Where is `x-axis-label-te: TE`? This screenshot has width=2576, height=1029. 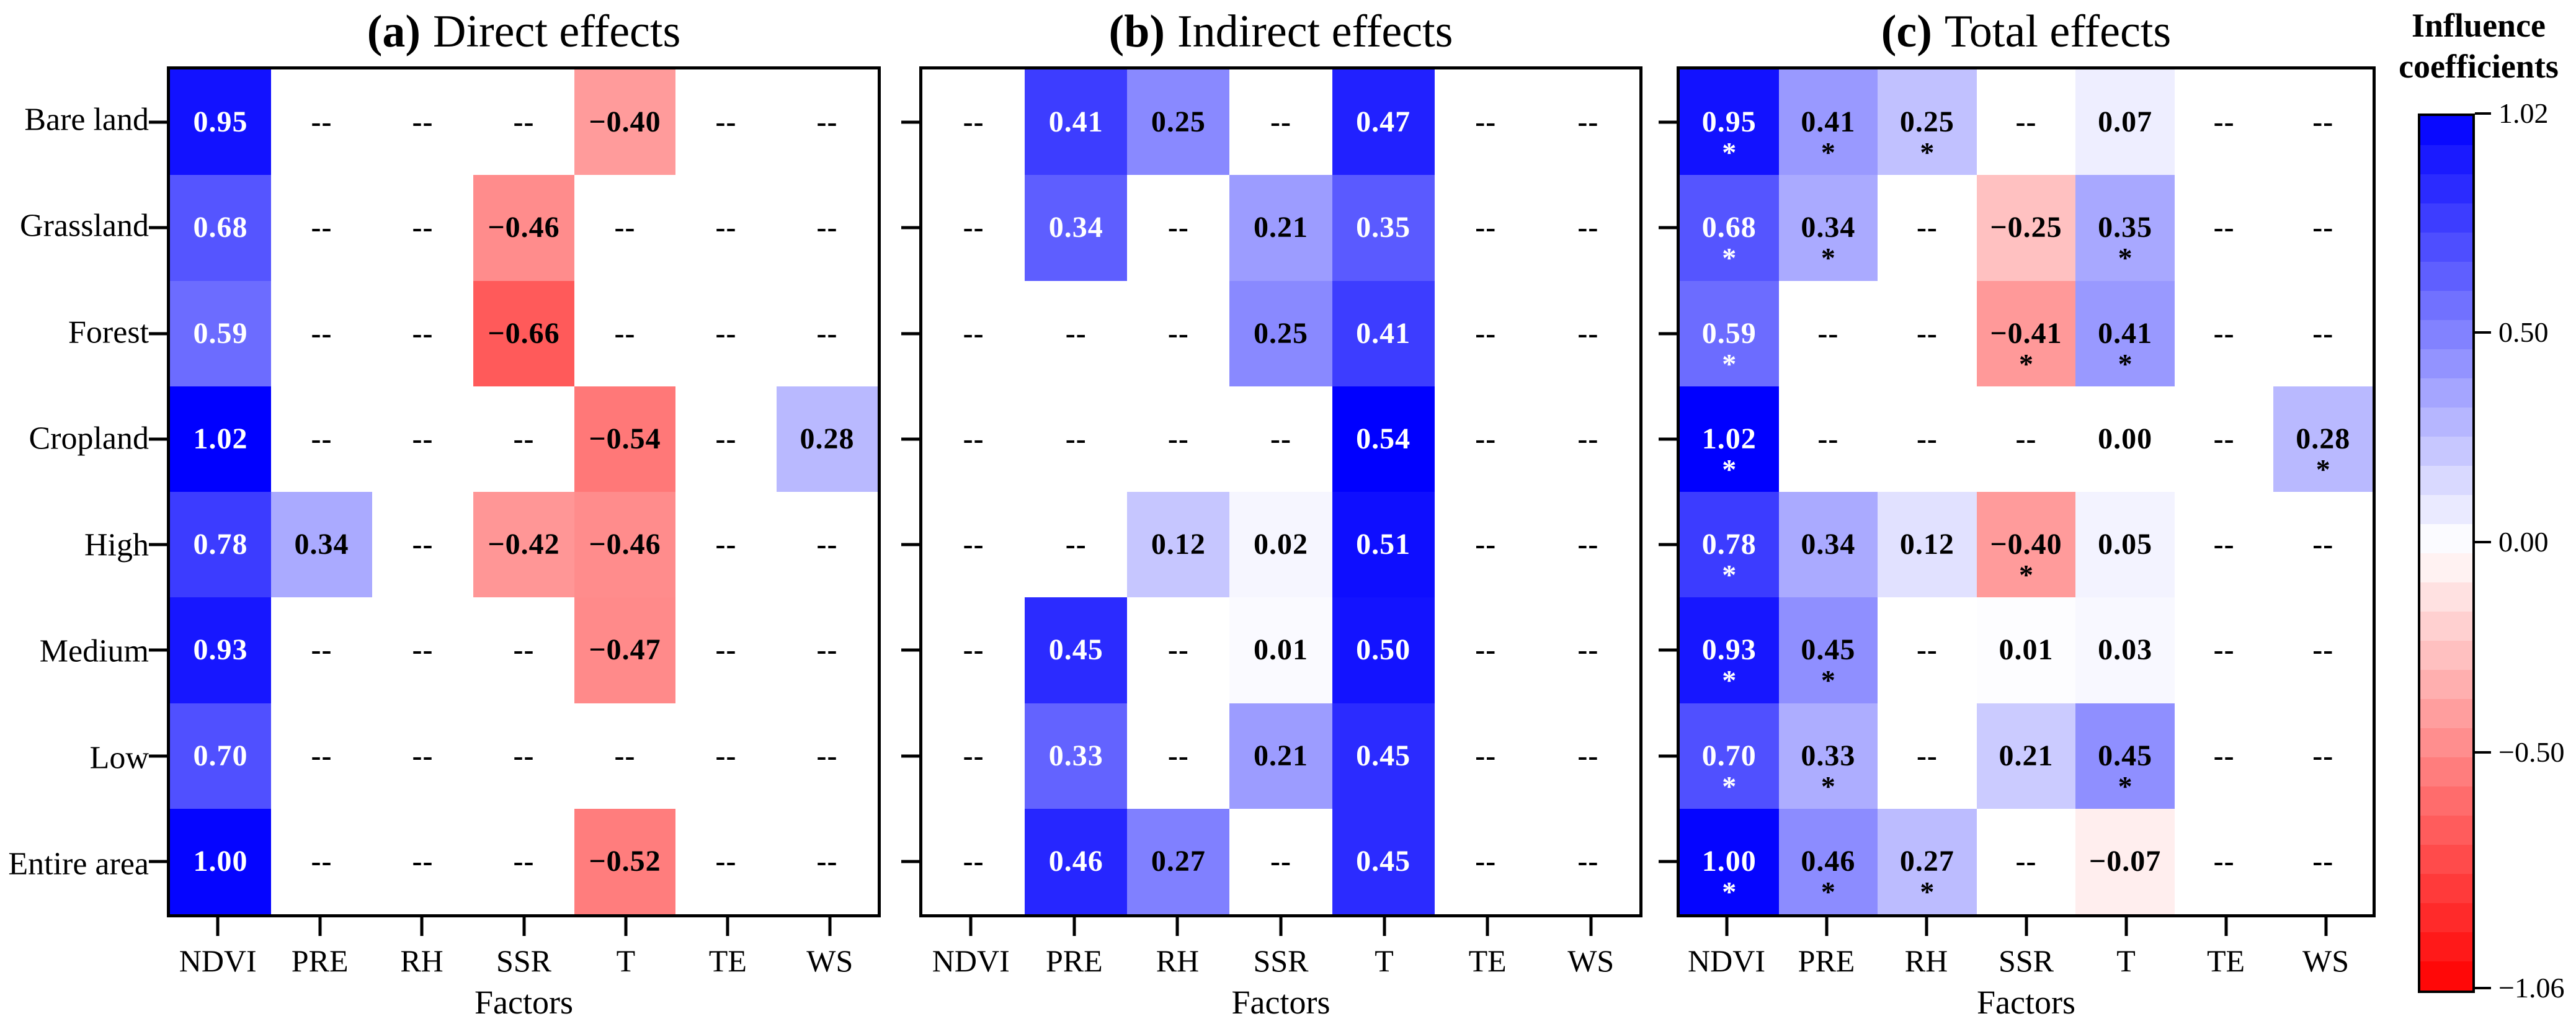 x-axis-label-te: TE is located at coordinates (1487, 960).